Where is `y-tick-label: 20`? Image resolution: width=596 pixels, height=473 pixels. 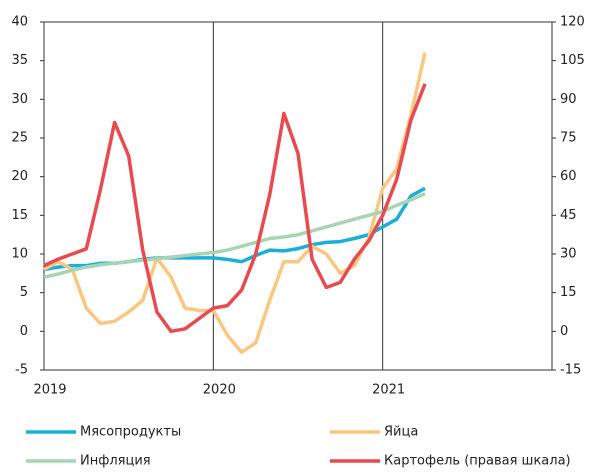 y-tick-label: 20 is located at coordinates (19, 176).